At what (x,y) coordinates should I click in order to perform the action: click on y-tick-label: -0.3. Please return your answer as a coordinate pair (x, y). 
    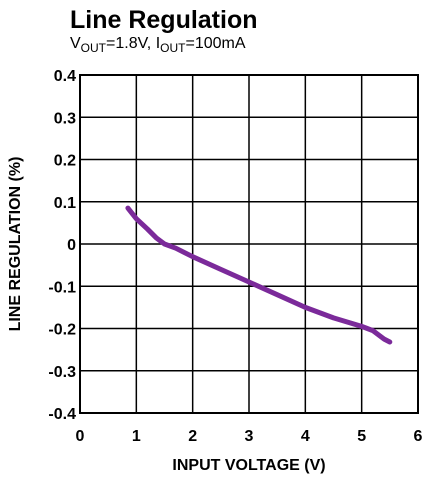
    Looking at the image, I should click on (62, 372).